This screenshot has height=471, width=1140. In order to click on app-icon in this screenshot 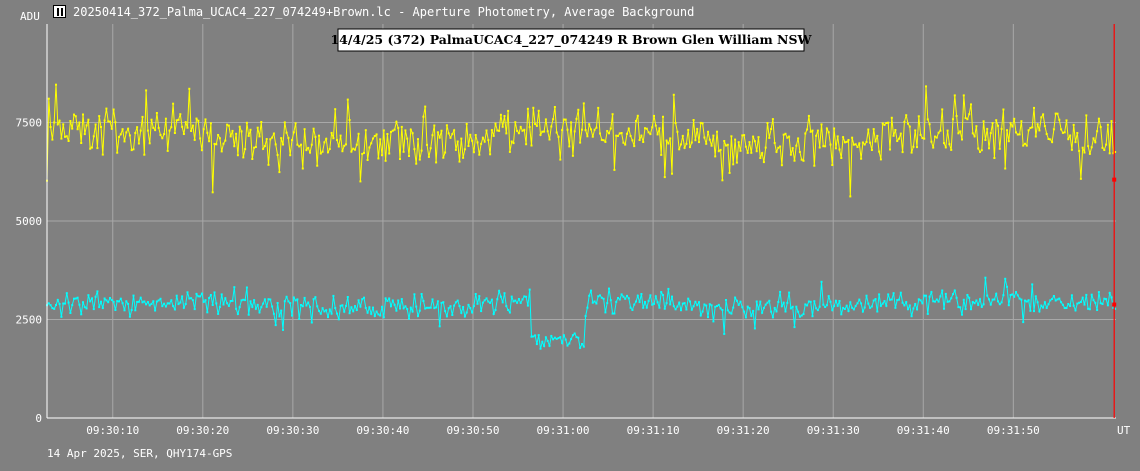, I will do `click(59, 11)`.